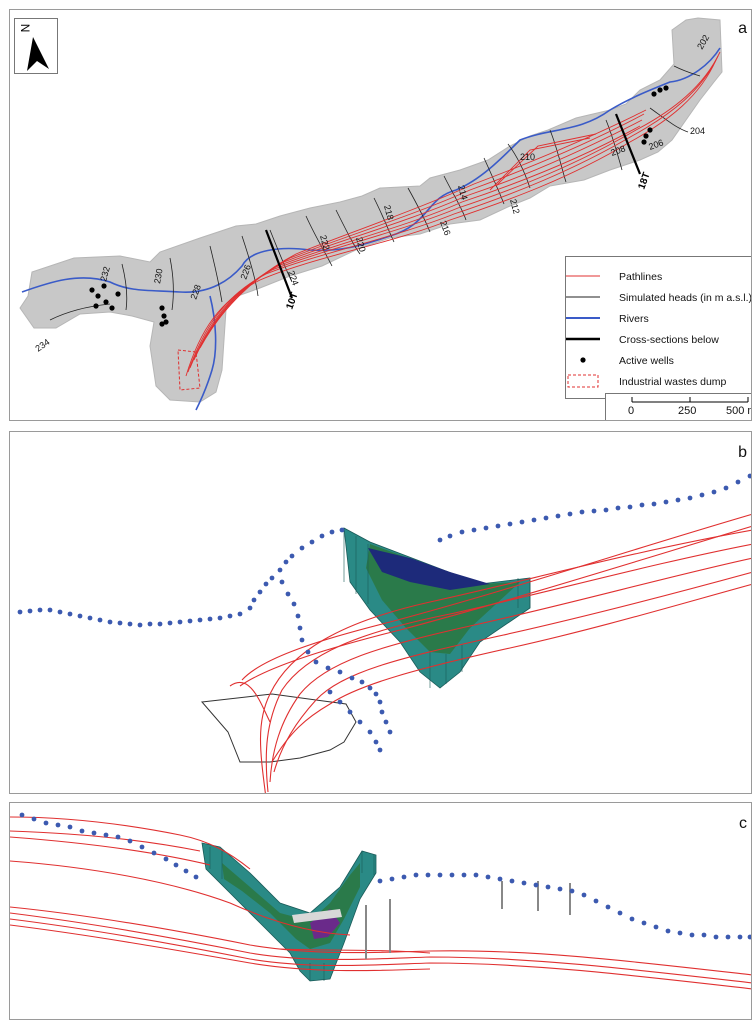 Image resolution: width=752 pixels, height=1020 pixels. Describe the element at coordinates (658, 362) in the screenshot. I see `legend-wells: Active wells` at that location.